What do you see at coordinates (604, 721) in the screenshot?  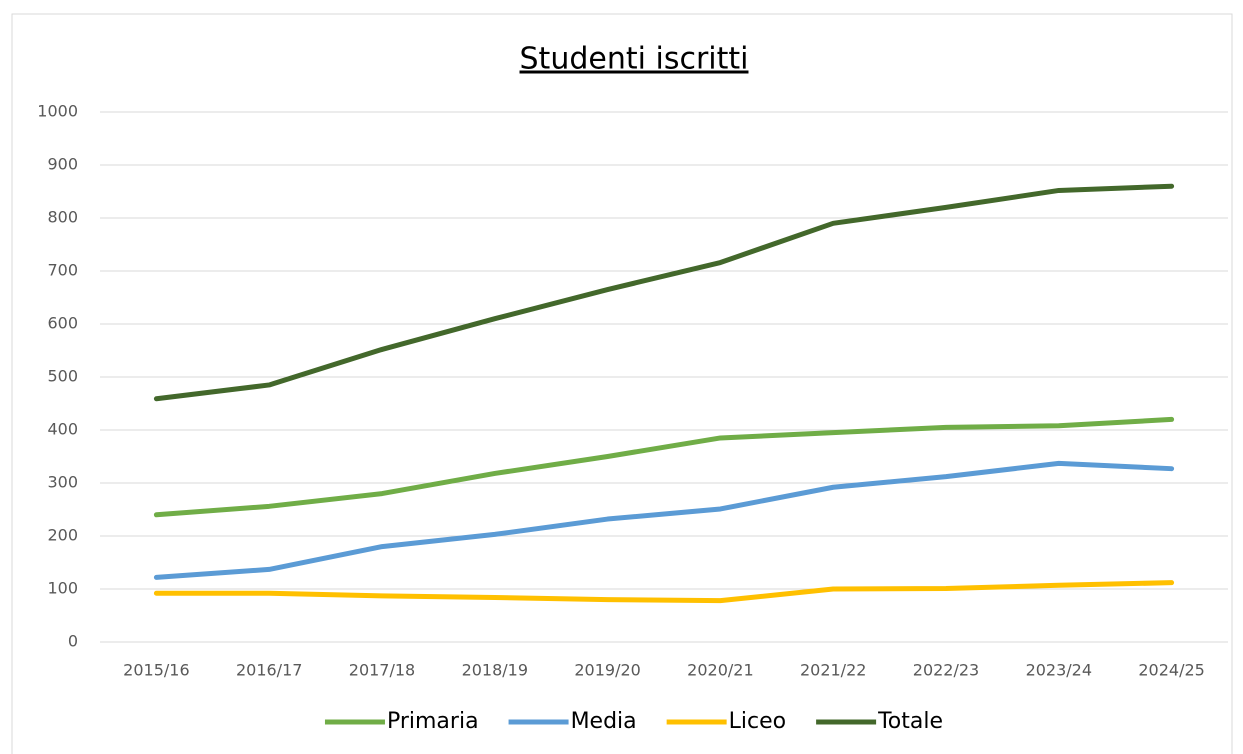 I see `legend-label: Media` at bounding box center [604, 721].